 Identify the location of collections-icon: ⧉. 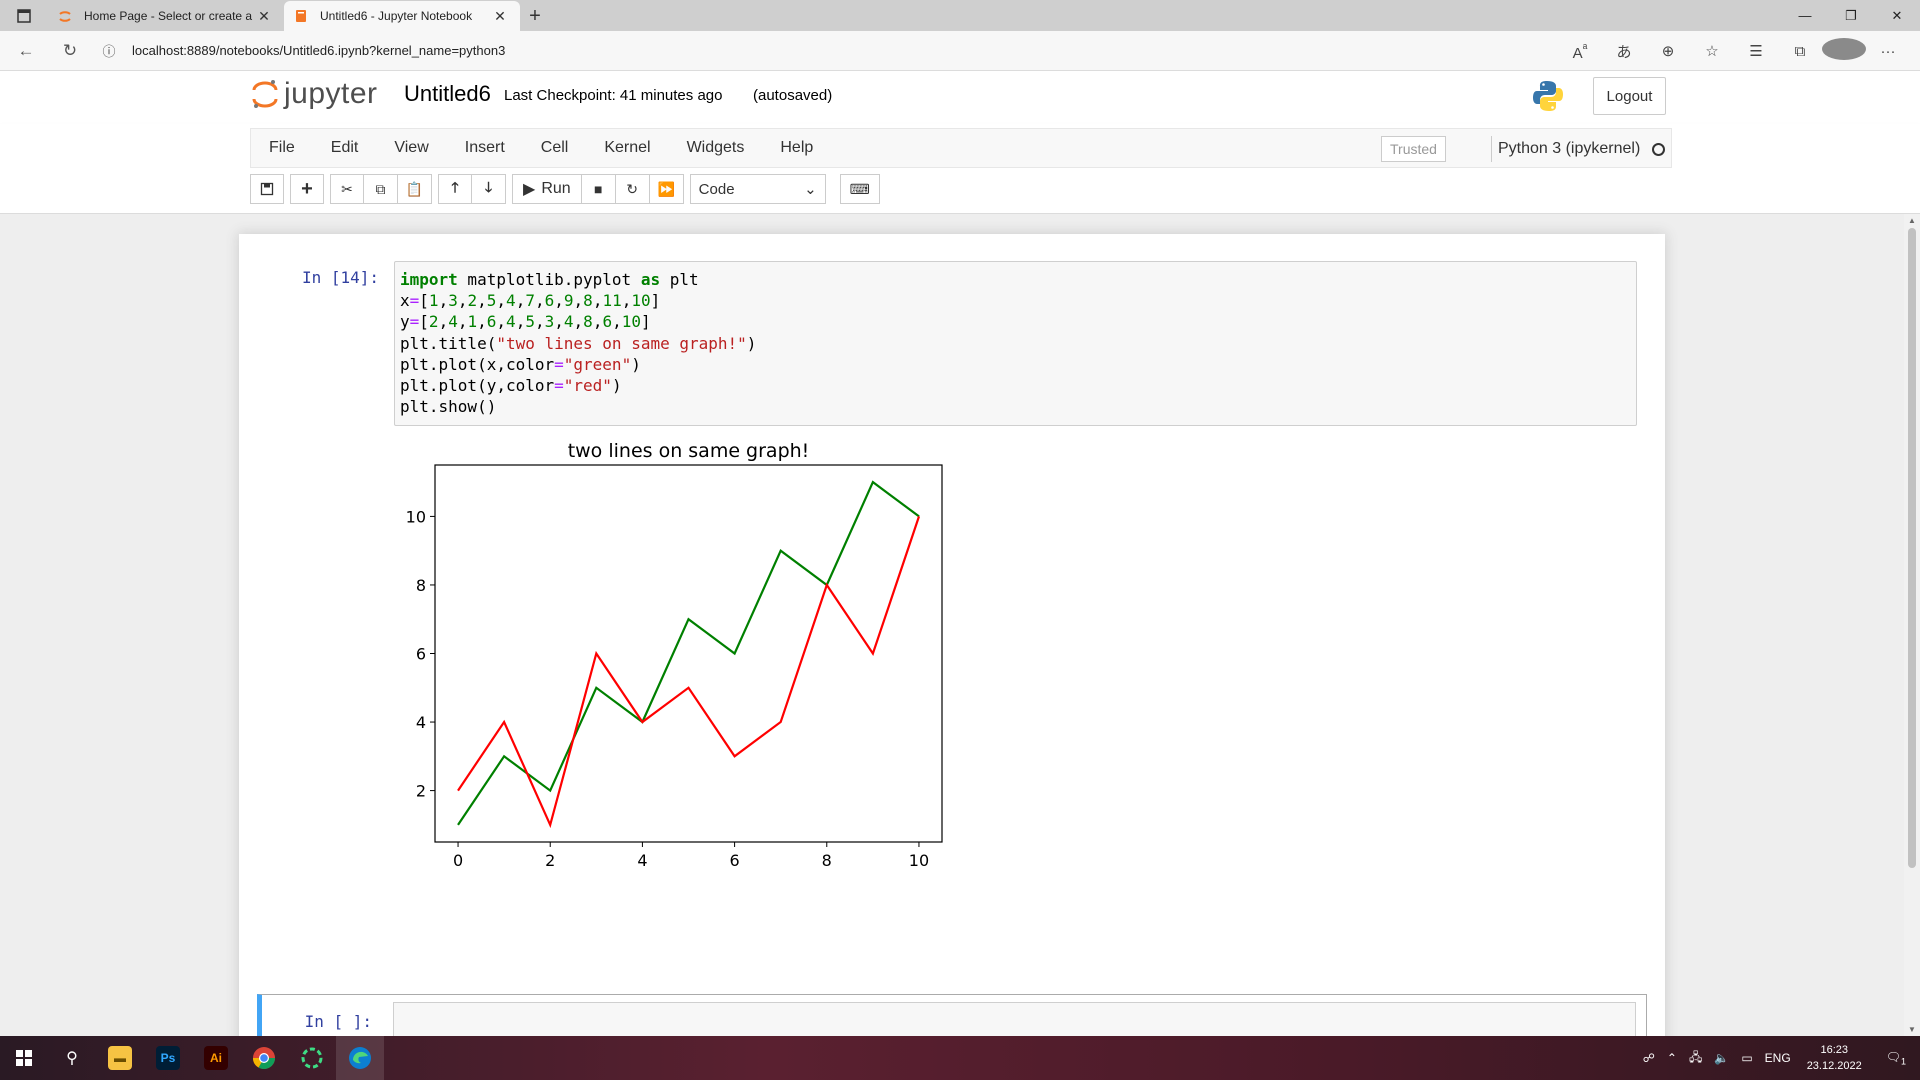
(1800, 51).